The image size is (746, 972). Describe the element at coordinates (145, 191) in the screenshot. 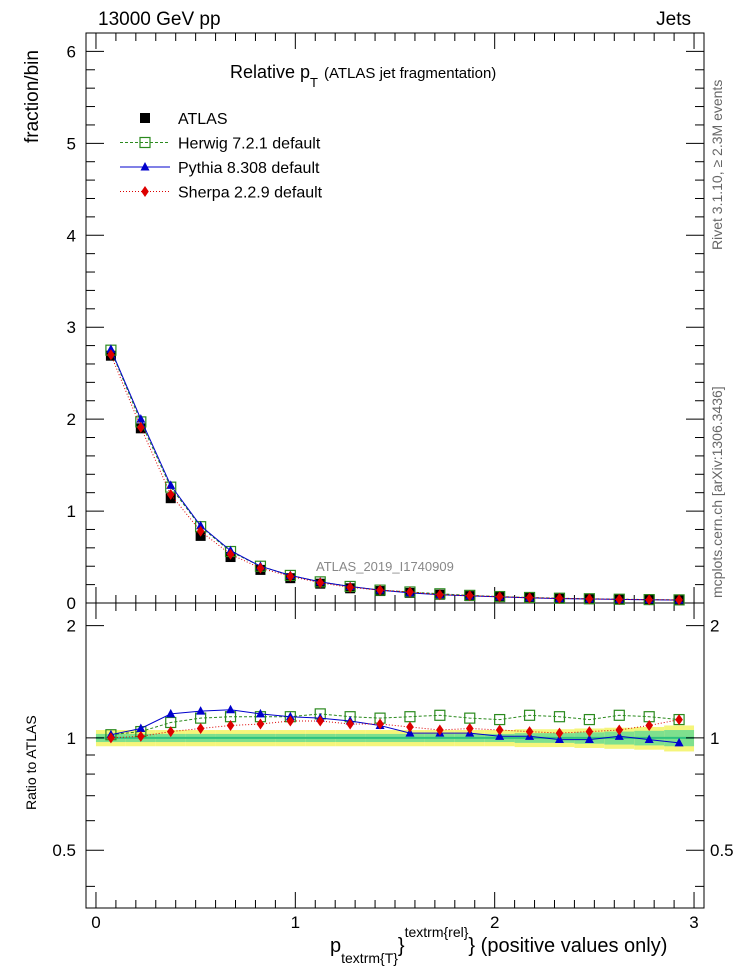

I see `legend-marker-sherpa` at that location.